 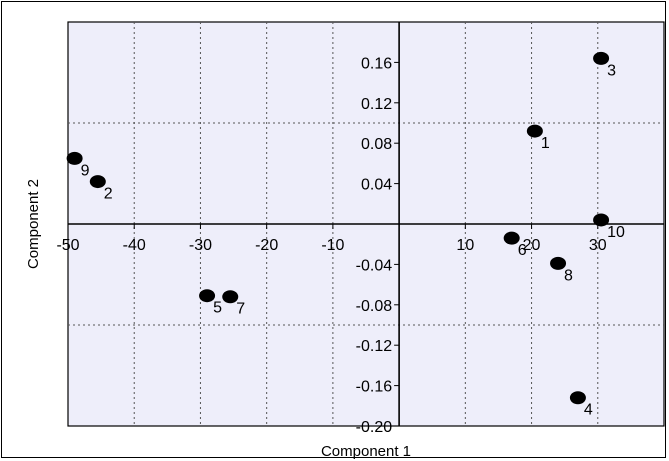 What do you see at coordinates (376, 144) in the screenshot?
I see `y-tick-label: 0.08` at bounding box center [376, 144].